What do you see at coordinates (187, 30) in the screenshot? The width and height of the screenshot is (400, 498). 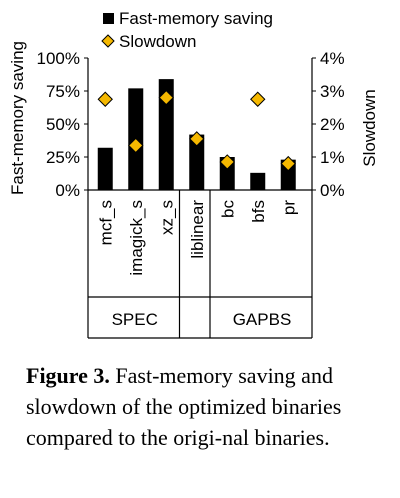 I see `legend: Fast-memory saving Slowdown` at bounding box center [187, 30].